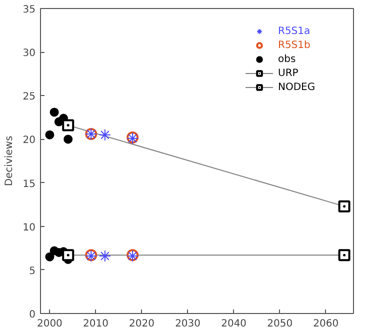 Image resolution: width=365 pixels, height=329 pixels. What do you see at coordinates (29, 10) in the screenshot?
I see `y-tick-label: 35` at bounding box center [29, 10].